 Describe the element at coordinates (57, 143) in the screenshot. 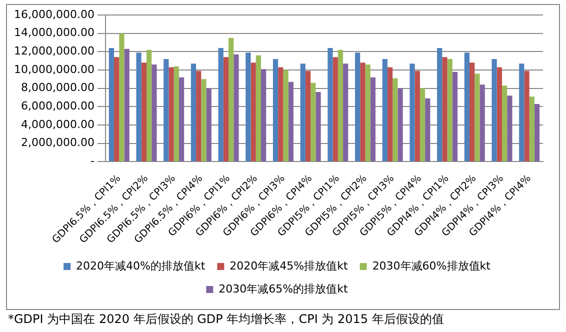

I see `y-tick-label: 2,000,000.00` at that location.